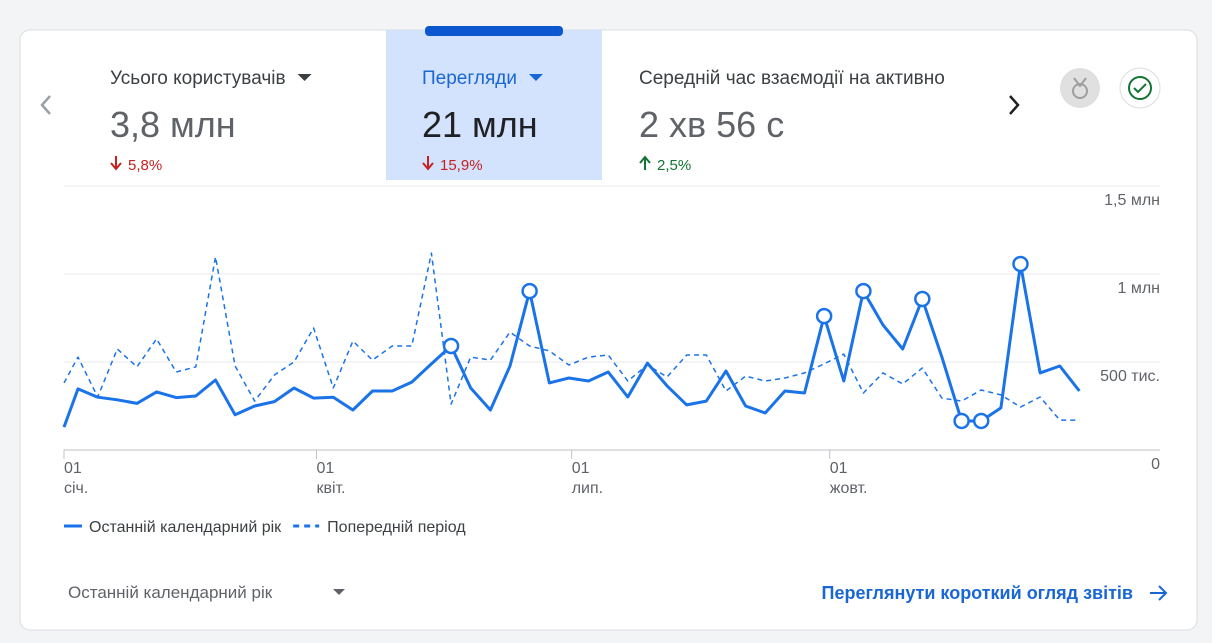  Describe the element at coordinates (849, 488) in the screenshot. I see `x-tick-month: жовт.` at that location.